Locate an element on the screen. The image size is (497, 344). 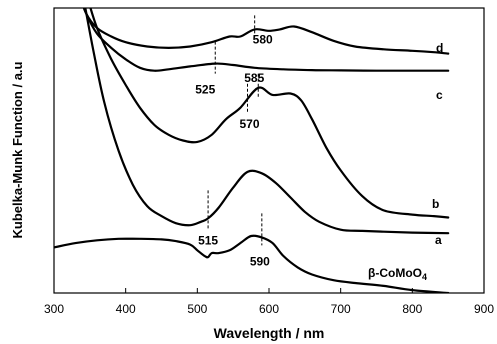
x-tick-label-2: 500 is located at coordinates (197, 309).